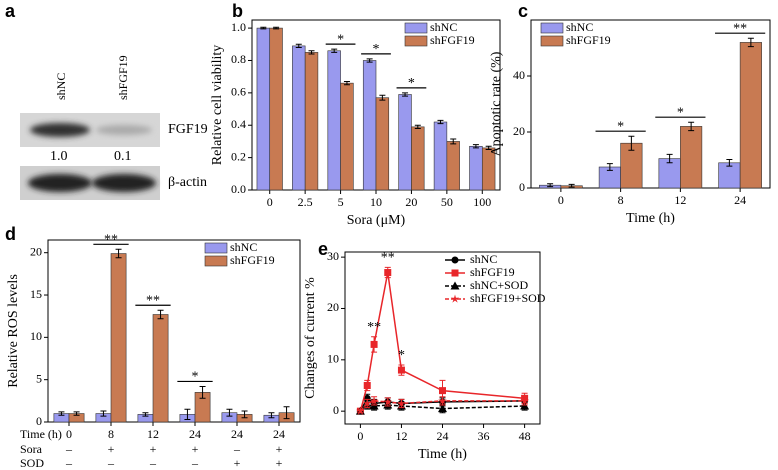 The image size is (778, 470). What do you see at coordinates (124, 130) in the screenshot?
I see `band` at bounding box center [124, 130].